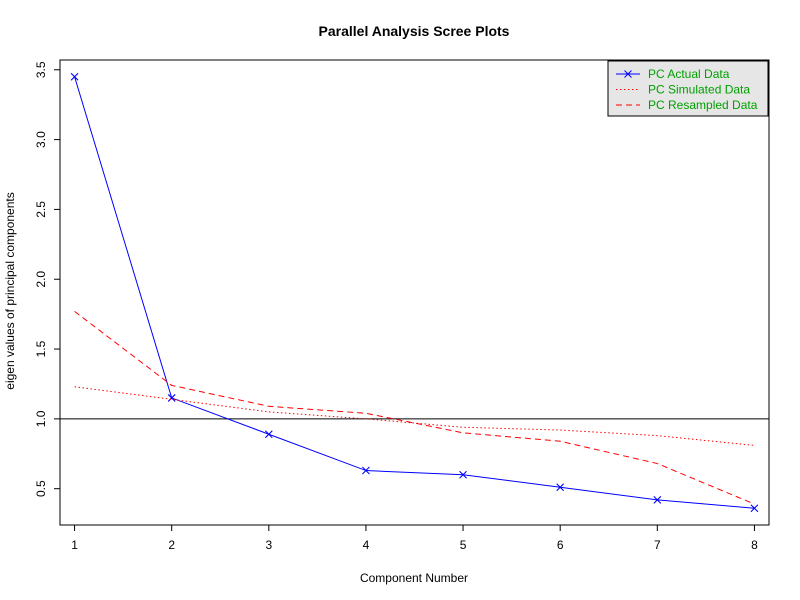 The height and width of the screenshot is (600, 800). What do you see at coordinates (463, 545) in the screenshot?
I see `x-tick-label: 5` at bounding box center [463, 545].